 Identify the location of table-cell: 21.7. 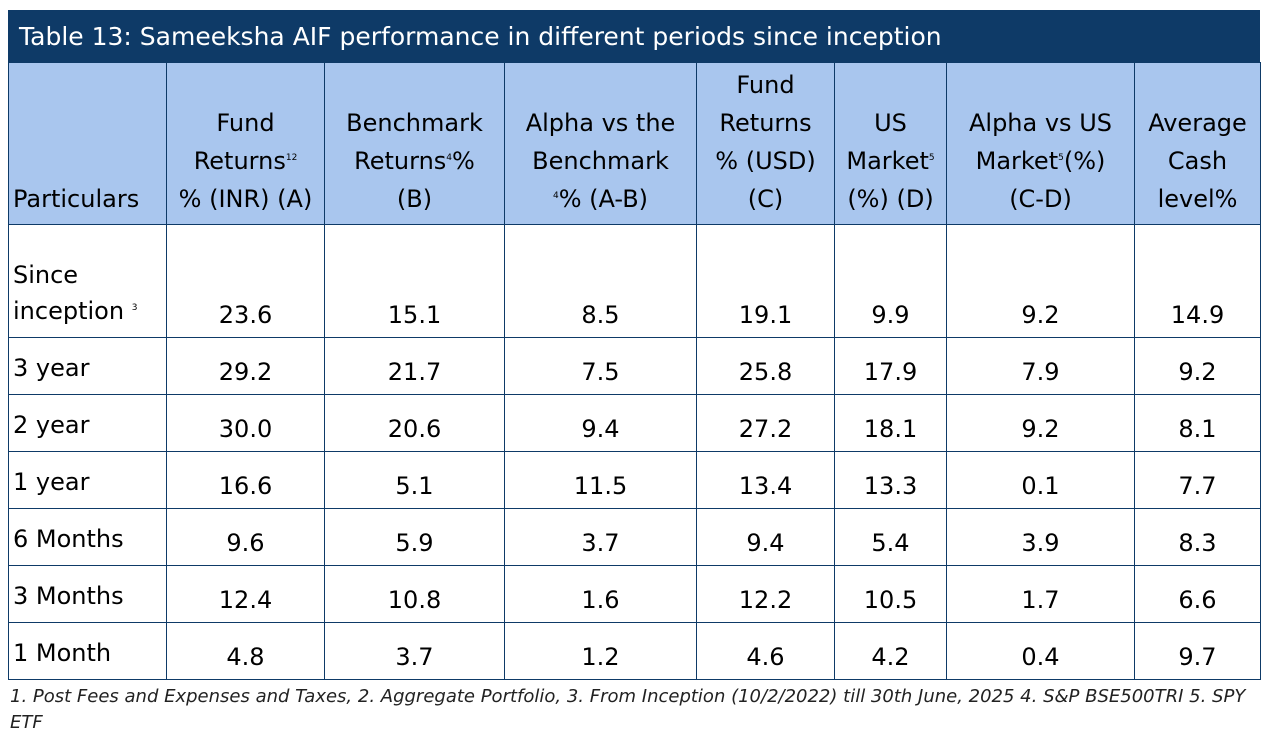
(414, 366).